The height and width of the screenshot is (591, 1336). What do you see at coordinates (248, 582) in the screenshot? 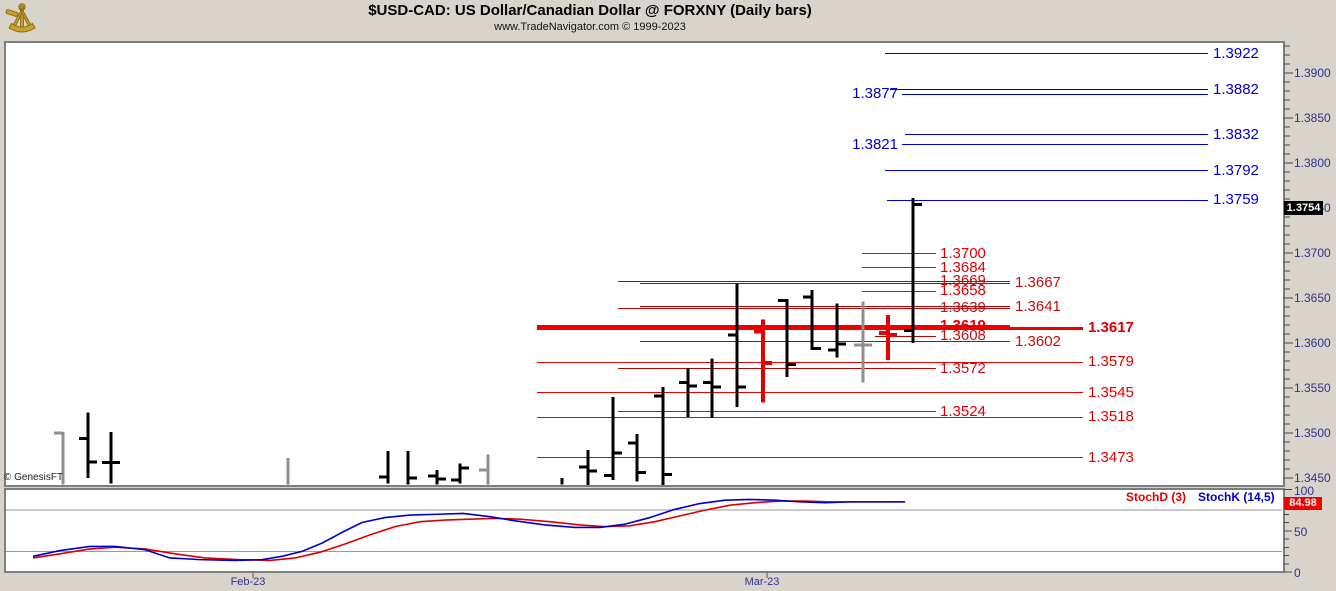
I see `x-axis-label-feb: Feb-23` at bounding box center [248, 582].